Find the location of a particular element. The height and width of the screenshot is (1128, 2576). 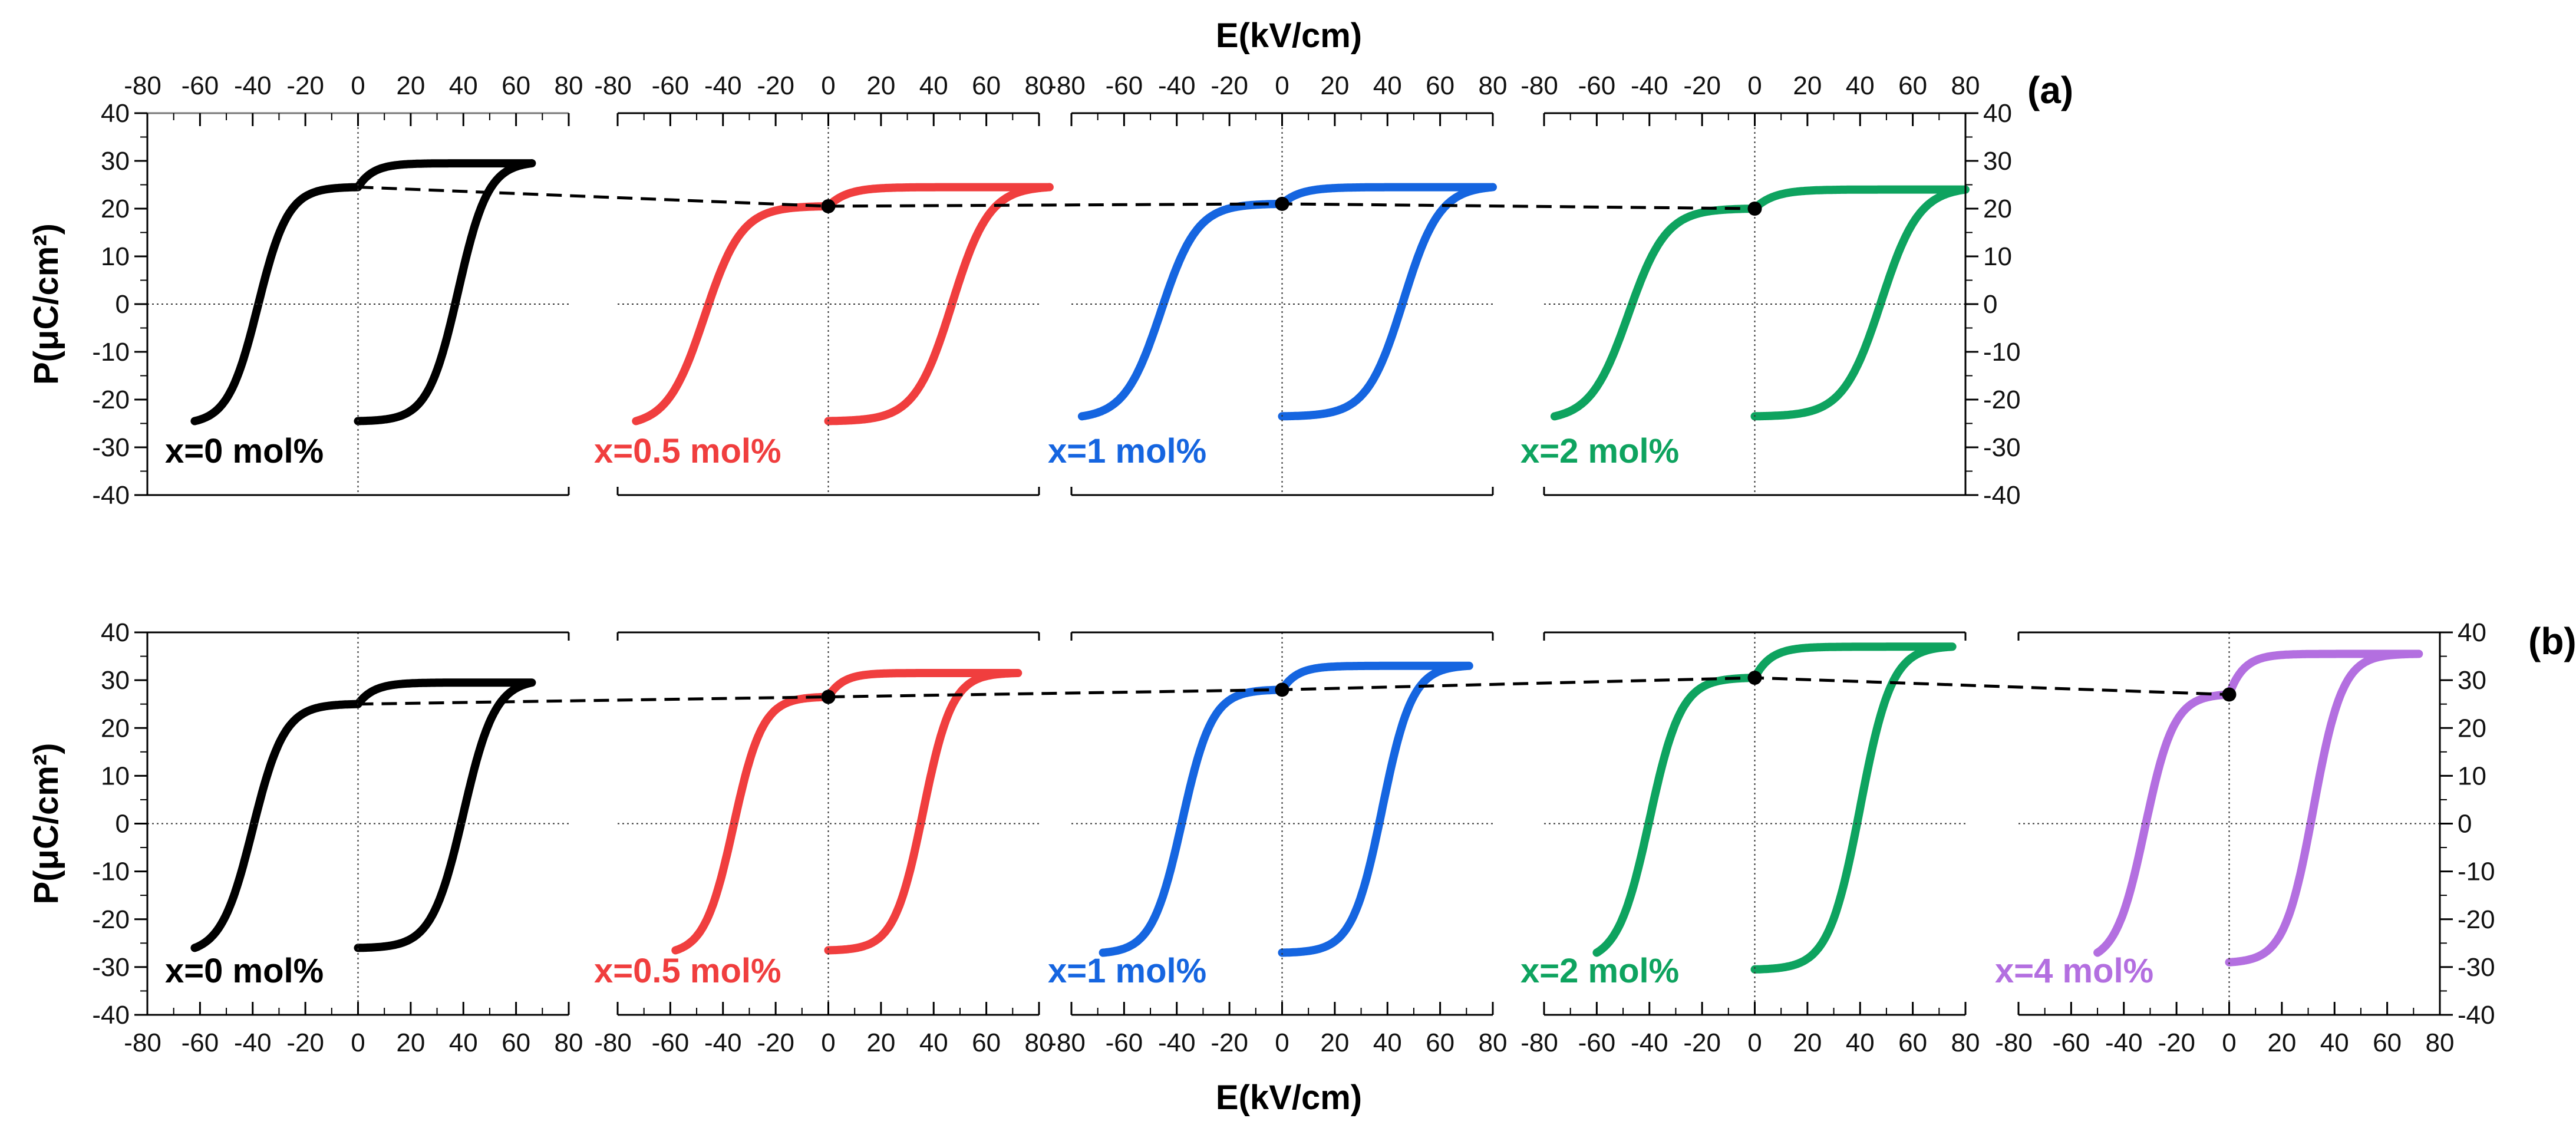

hysteresis-loop-x=4 mol% is located at coordinates (2258, 808).